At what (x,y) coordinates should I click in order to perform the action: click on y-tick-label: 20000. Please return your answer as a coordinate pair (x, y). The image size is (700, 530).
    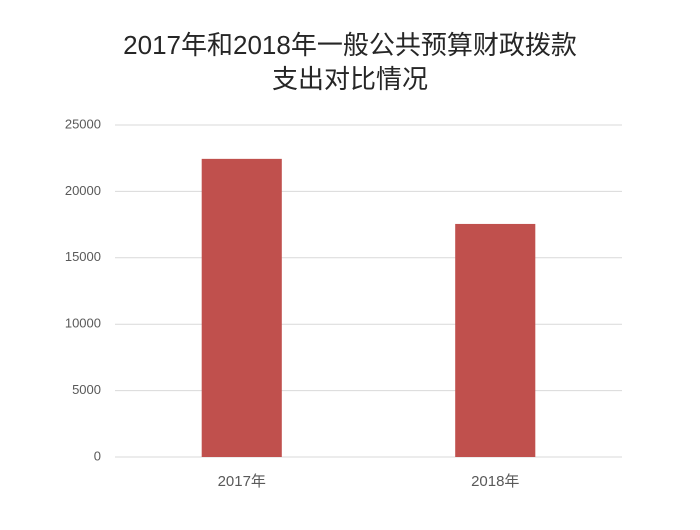
    Looking at the image, I should click on (83, 190).